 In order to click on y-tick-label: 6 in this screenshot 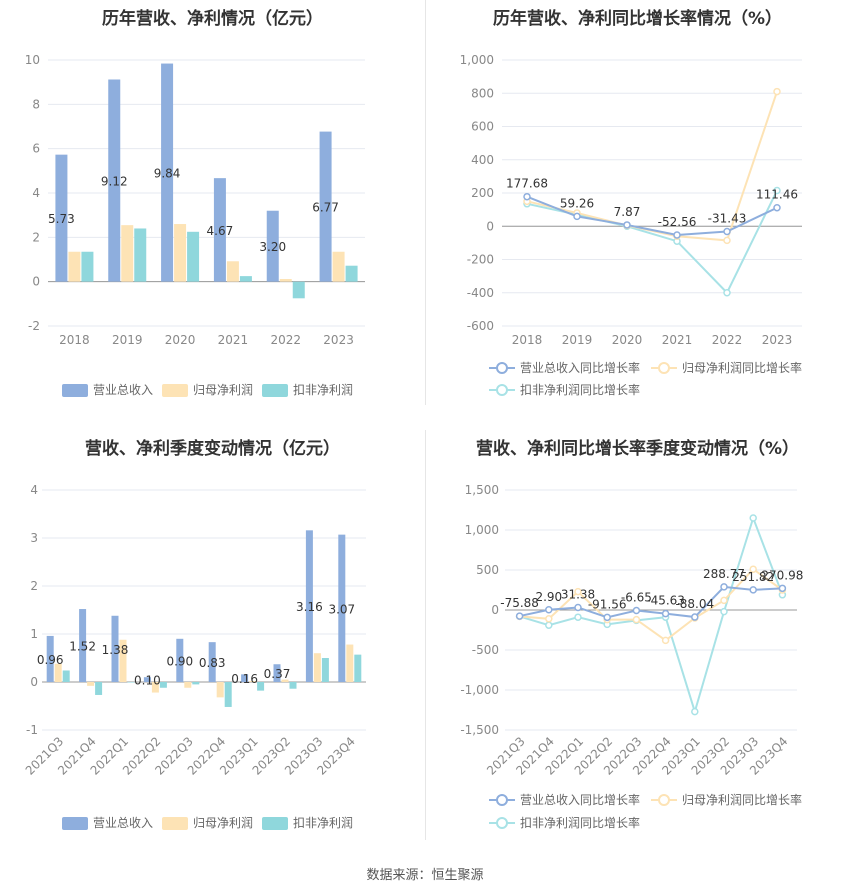, I will do `click(36, 149)`.